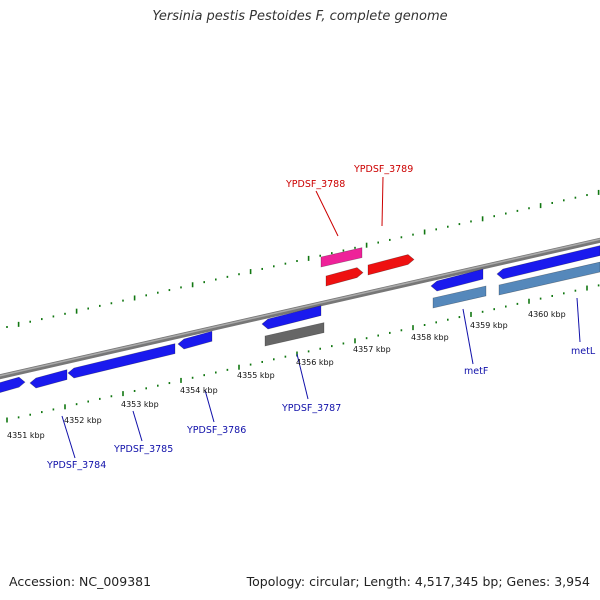  I want to click on gene-label-YPDSF_3788: YPDSF_3788, so click(315, 184).